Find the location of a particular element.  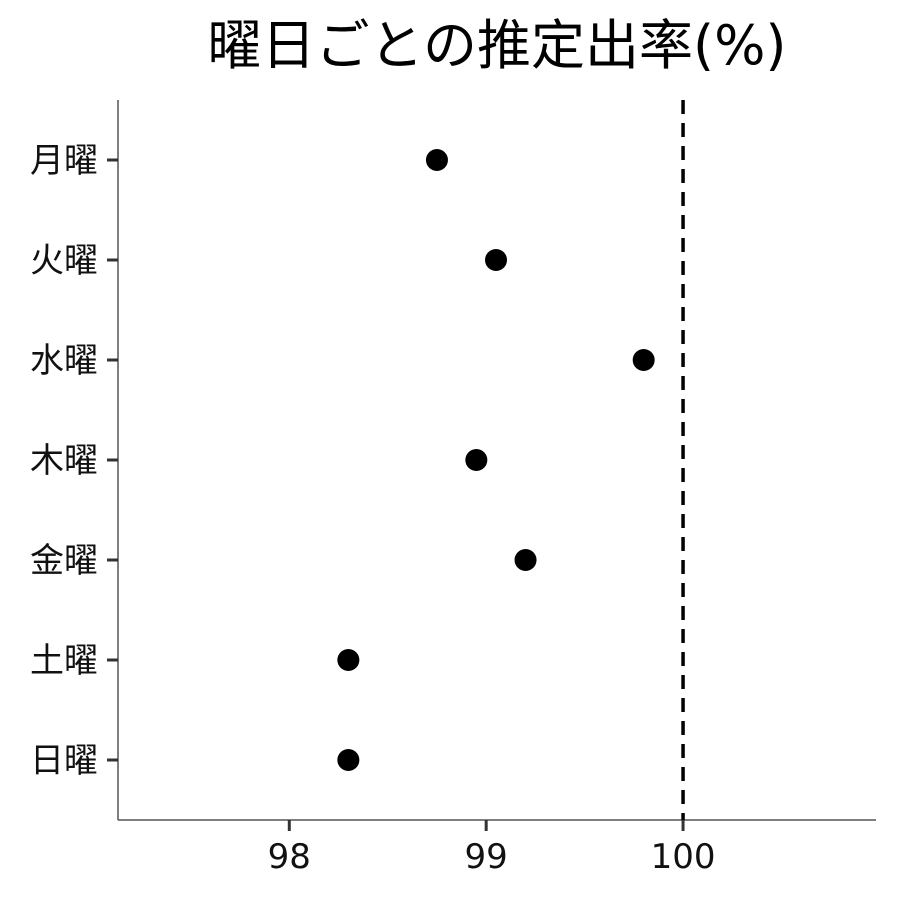

y-tick-label: 水曜 is located at coordinates (64, 361).